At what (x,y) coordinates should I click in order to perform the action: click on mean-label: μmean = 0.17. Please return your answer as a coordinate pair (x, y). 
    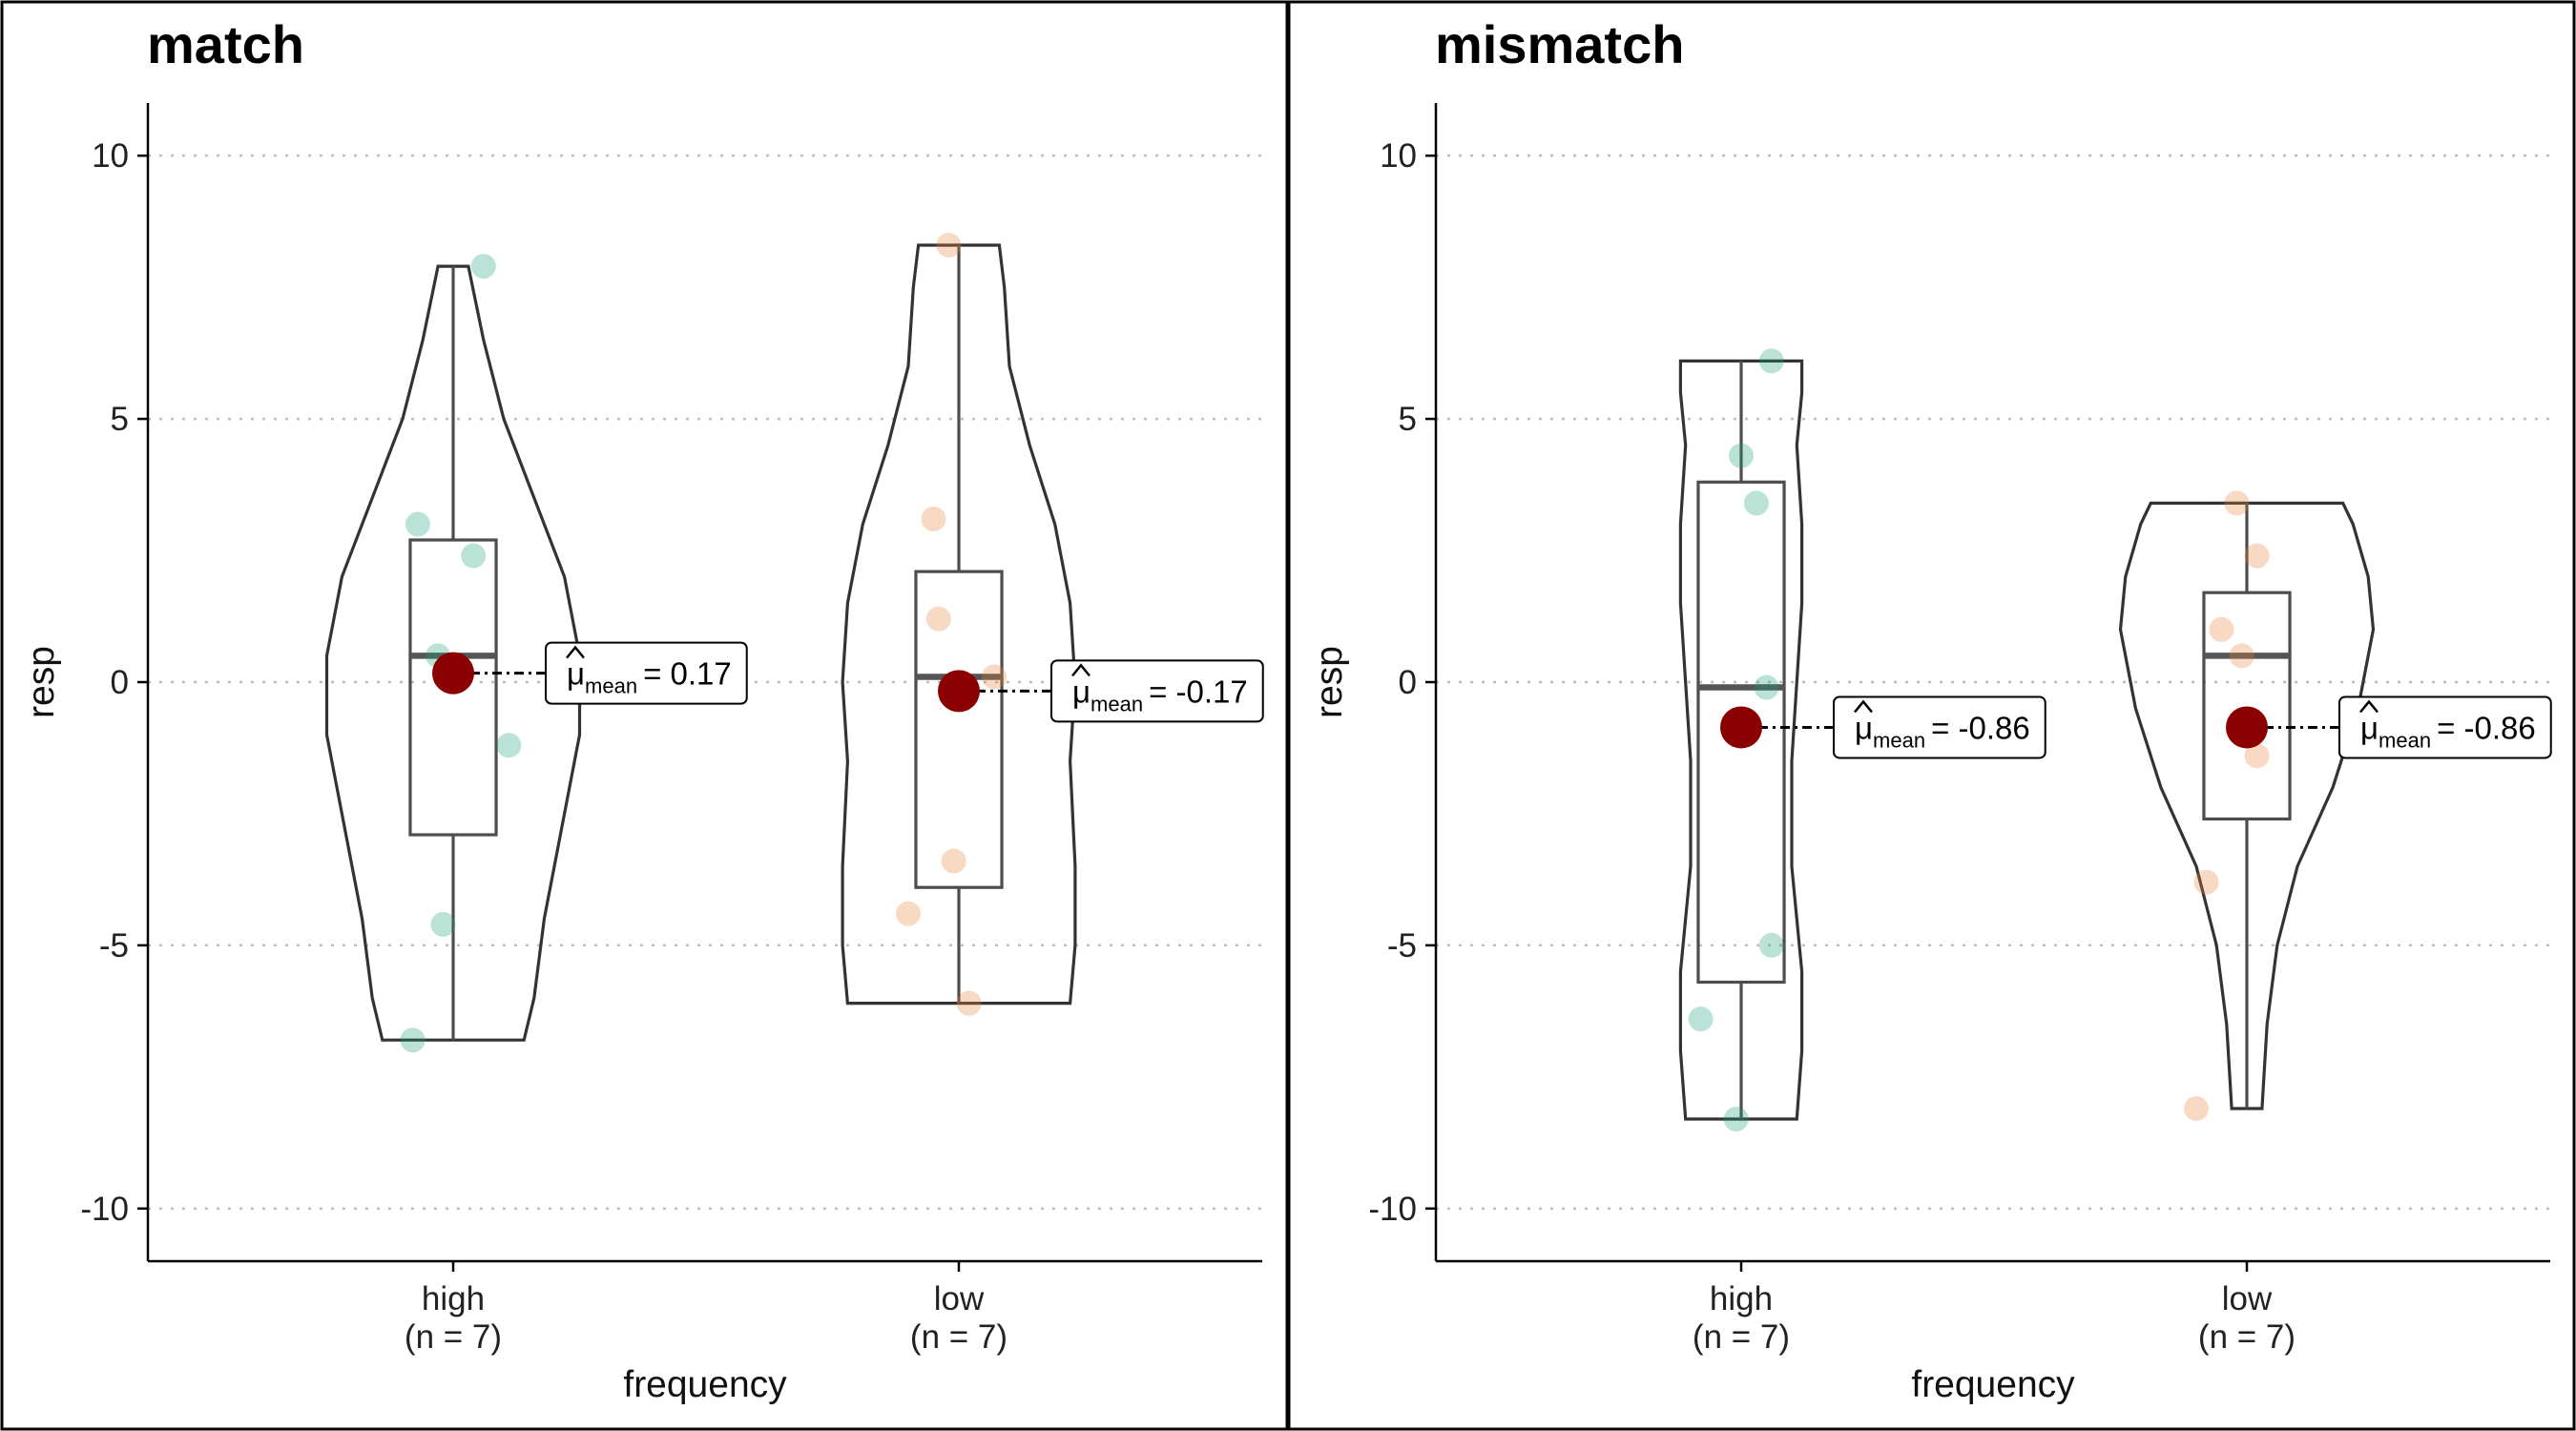
    Looking at the image, I should click on (646, 673).